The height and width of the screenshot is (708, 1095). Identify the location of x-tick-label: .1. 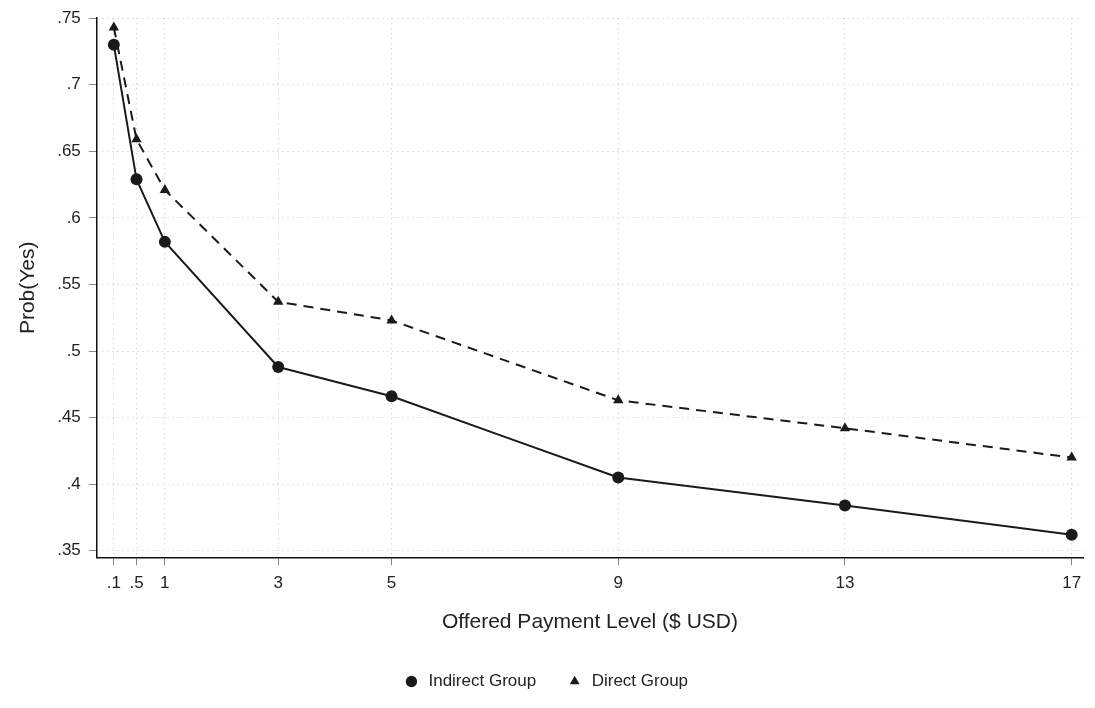
(113, 583).